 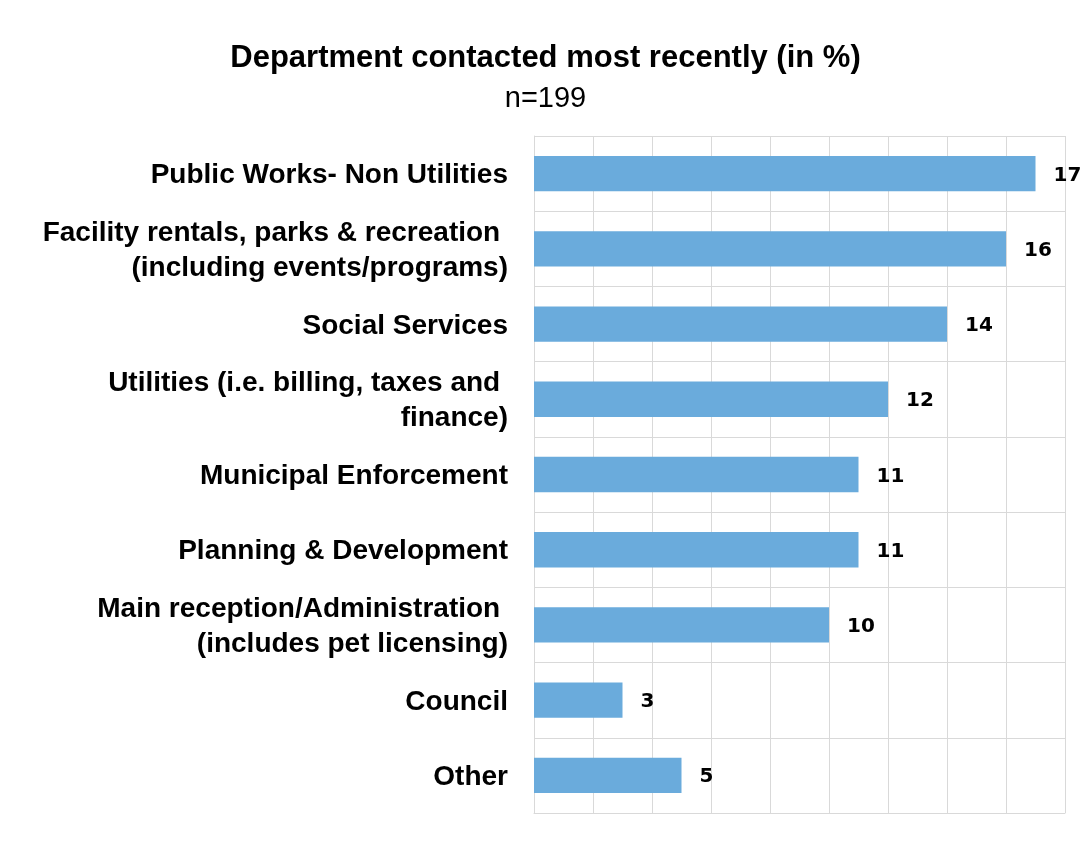 I want to click on y-tick-label: Municipal Enforcement, so click(x=353, y=474).